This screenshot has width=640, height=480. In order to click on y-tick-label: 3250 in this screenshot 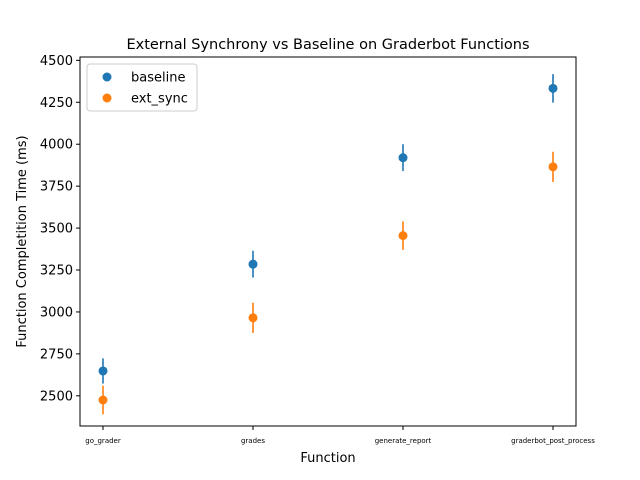, I will do `click(56, 271)`.